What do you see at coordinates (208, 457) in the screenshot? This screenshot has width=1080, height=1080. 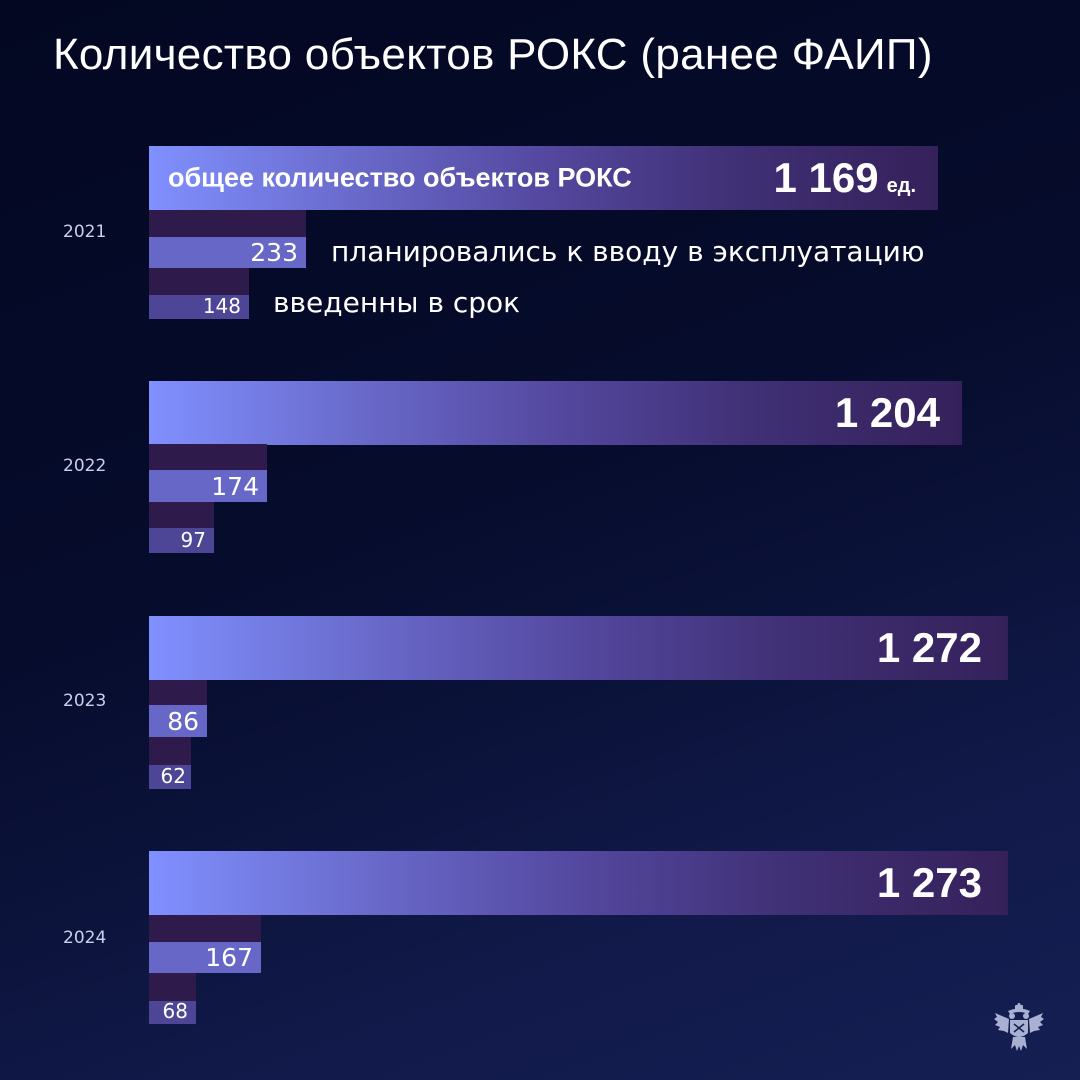 I see `planned-bar-shadow-2022` at bounding box center [208, 457].